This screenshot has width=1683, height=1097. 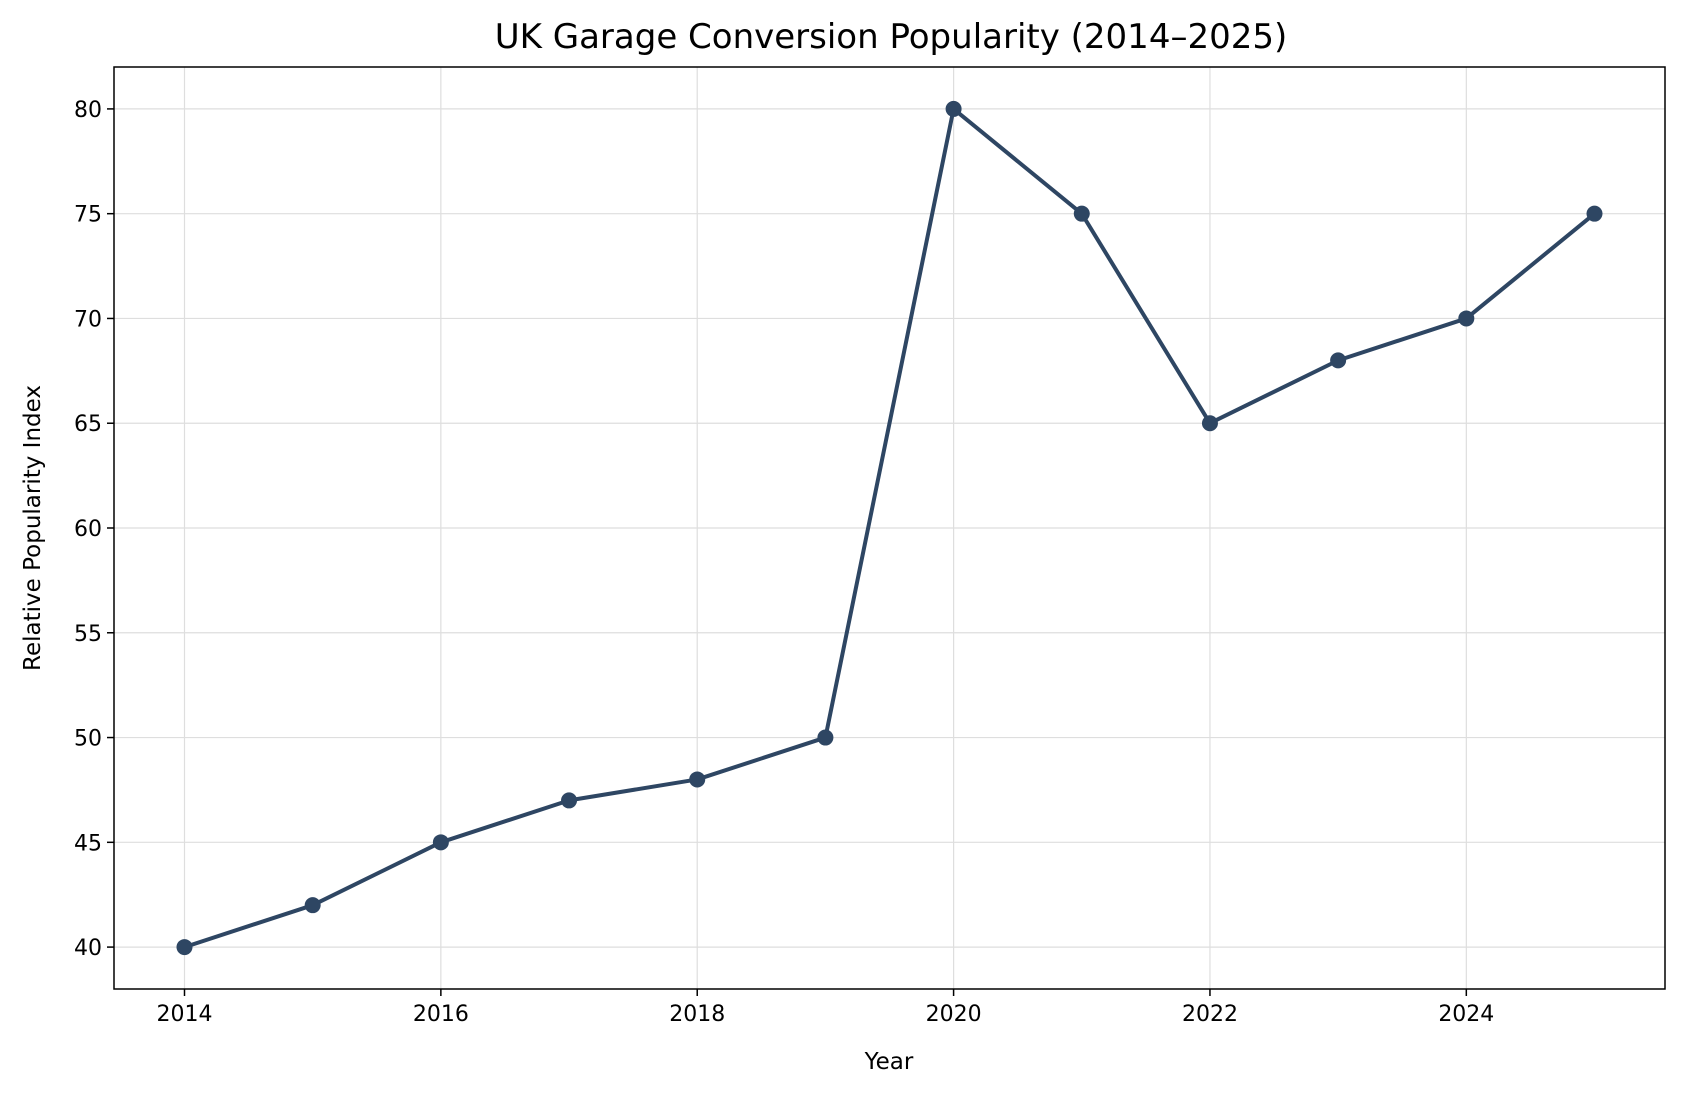 I want to click on x-tick-label: 2022, so click(x=1210, y=1014).